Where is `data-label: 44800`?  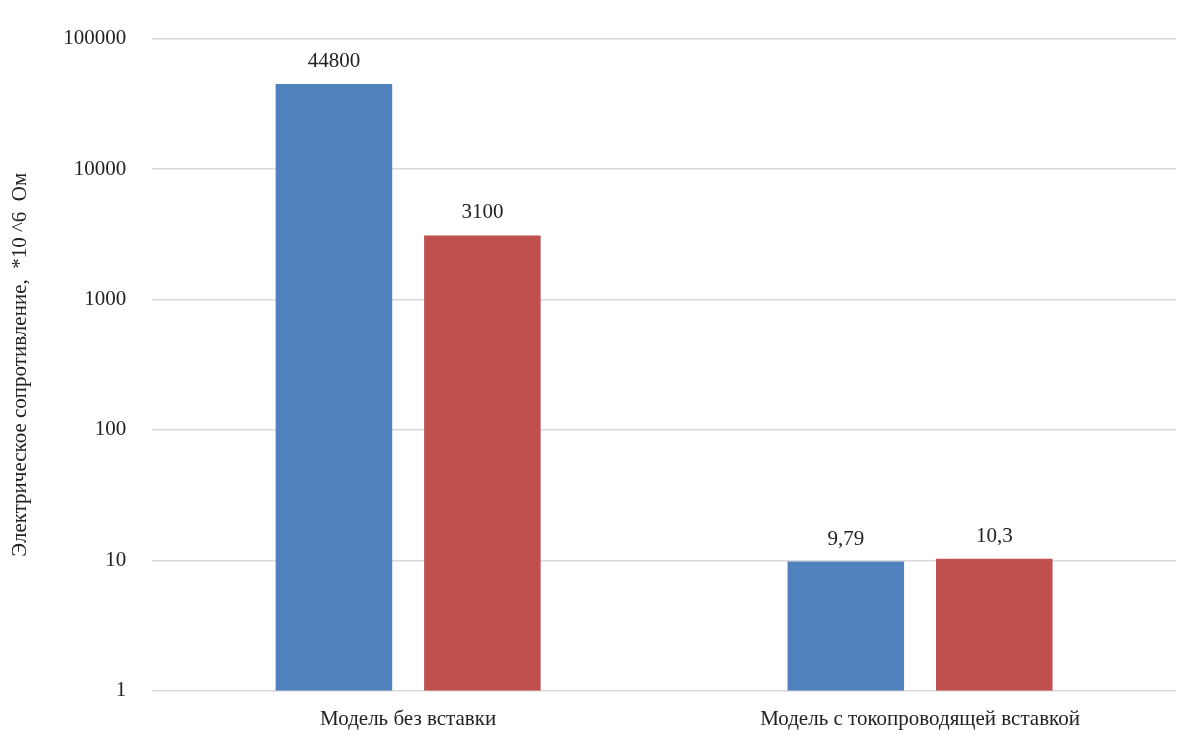
data-label: 44800 is located at coordinates (334, 60).